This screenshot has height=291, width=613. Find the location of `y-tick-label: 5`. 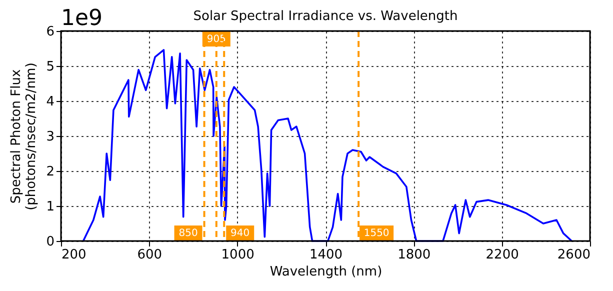

y-tick-label: 5 is located at coordinates (50, 67).